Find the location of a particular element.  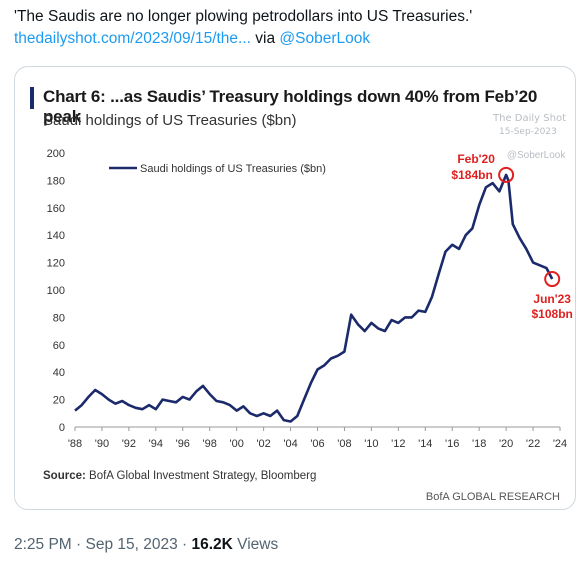

footer-bofa-research: BofA GLOBAL RESEARCH is located at coordinates (493, 497).